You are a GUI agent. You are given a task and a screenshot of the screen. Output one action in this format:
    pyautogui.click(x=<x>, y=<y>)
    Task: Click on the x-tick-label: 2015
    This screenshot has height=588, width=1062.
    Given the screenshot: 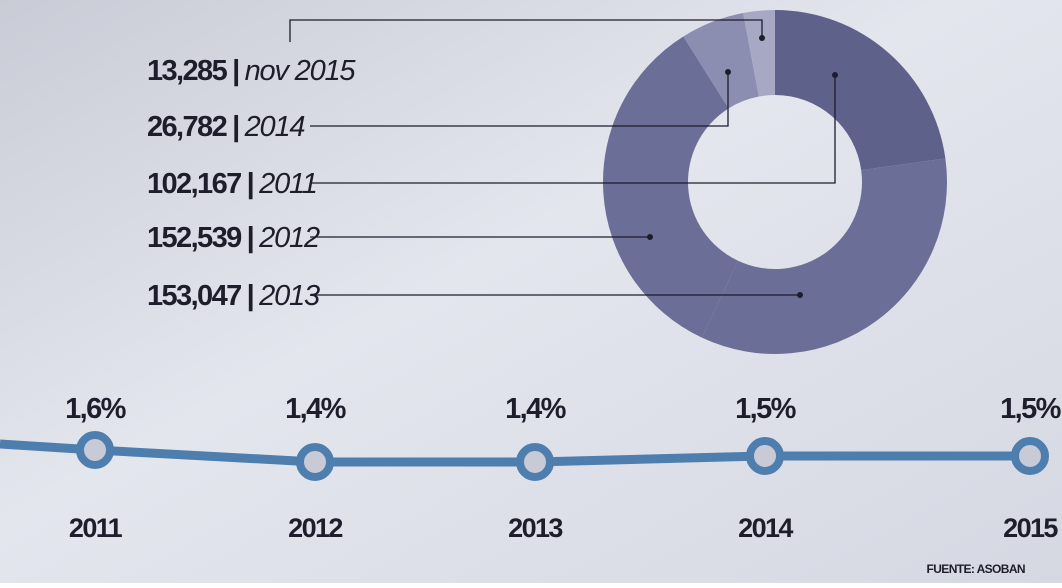 What is the action you would take?
    pyautogui.click(x=1030, y=528)
    